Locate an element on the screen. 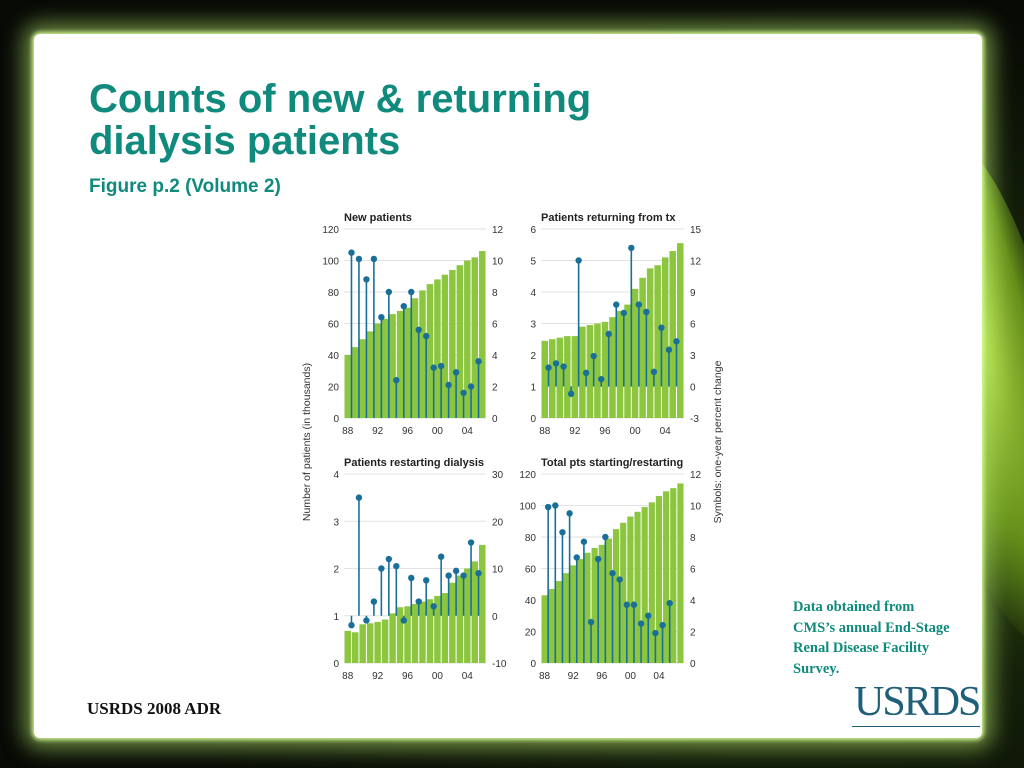  y-tick-label-left: 20 is located at coordinates (334, 388).